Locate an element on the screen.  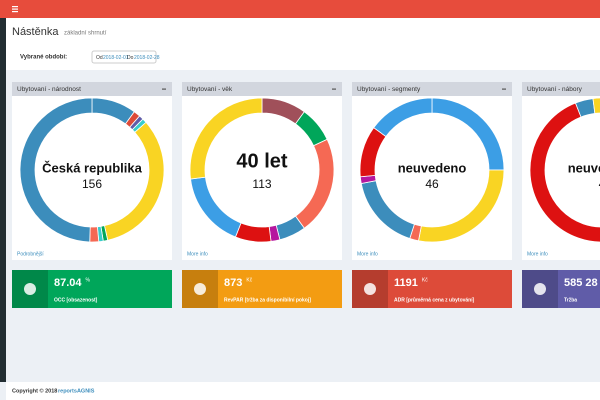
date-range is located at coordinates (124, 57).